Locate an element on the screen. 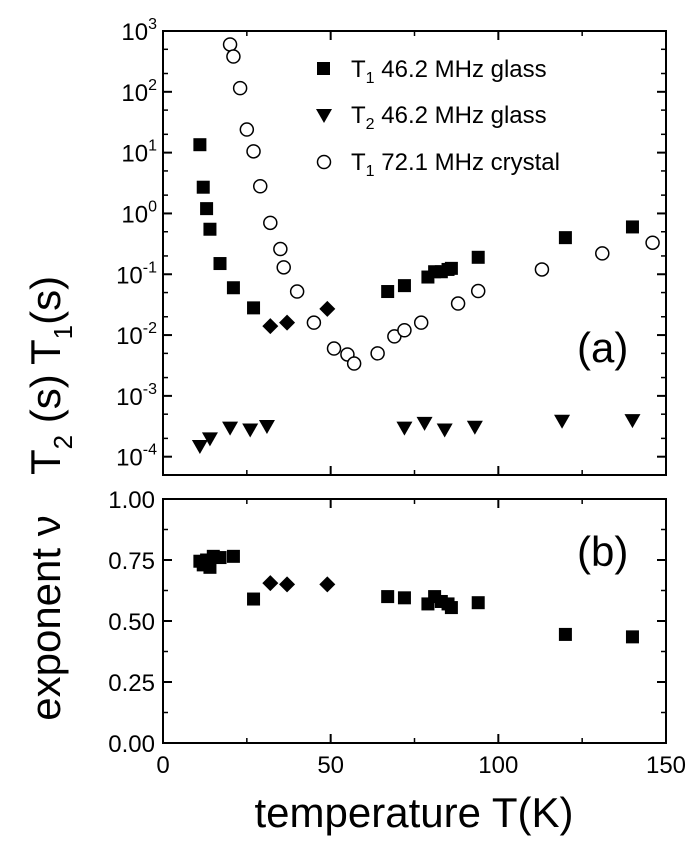 The height and width of the screenshot is (841, 696). legend-entry-2: T2 46.2 MHz glass is located at coordinates (449, 117).